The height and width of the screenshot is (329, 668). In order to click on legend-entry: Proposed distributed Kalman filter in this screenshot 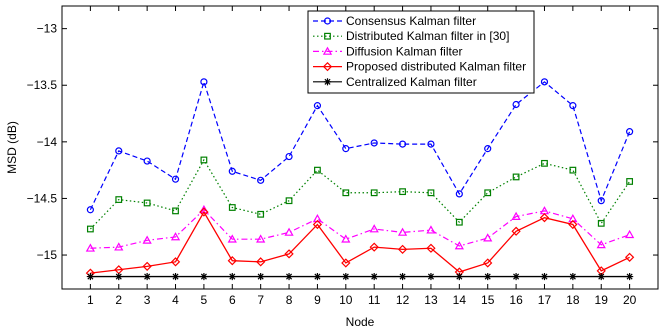, I will do `click(436, 67)`.